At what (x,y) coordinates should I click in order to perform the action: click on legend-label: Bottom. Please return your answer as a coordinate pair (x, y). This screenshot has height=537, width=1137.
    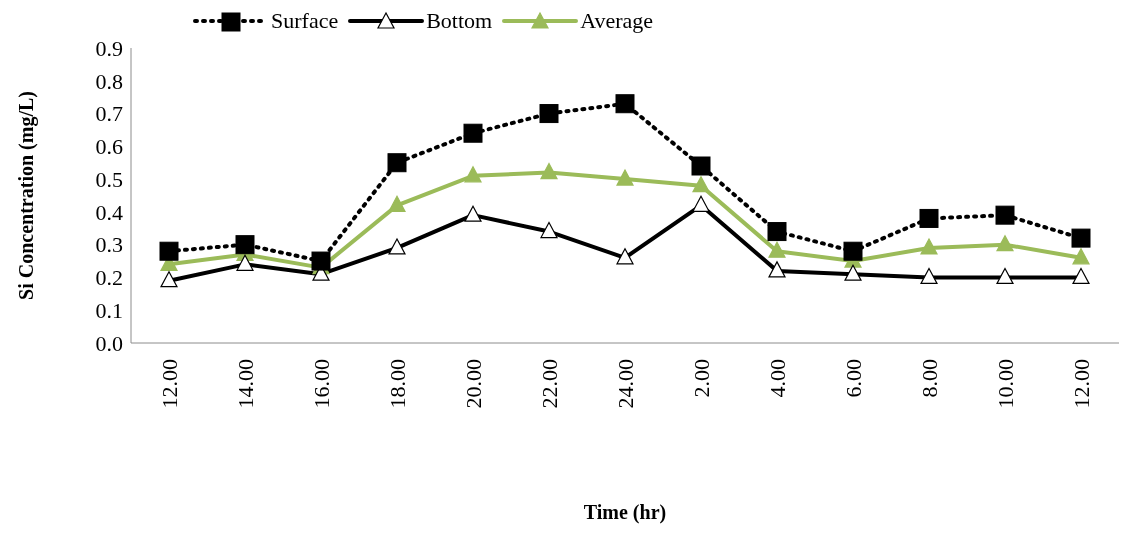
    Looking at the image, I should click on (459, 21).